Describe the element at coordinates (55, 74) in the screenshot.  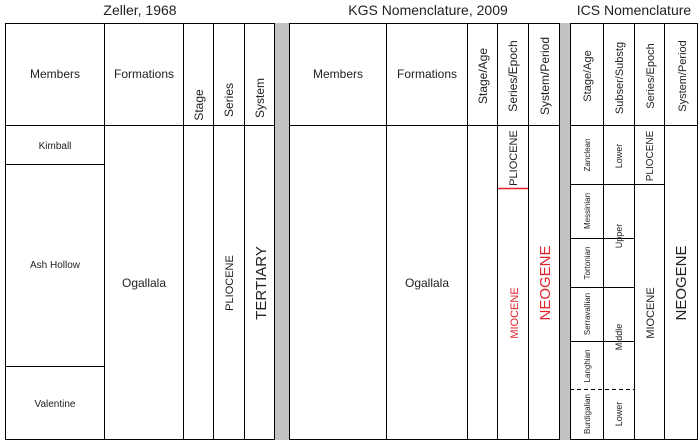
I see `zeller-header-members: Members` at that location.